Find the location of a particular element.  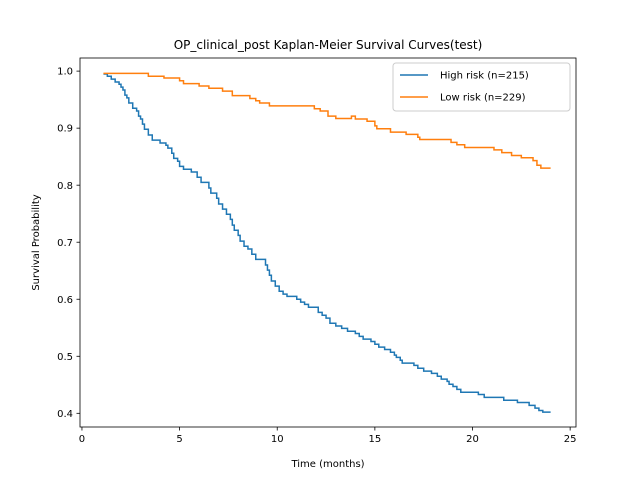

x-tick-label: 5 is located at coordinates (179, 439).